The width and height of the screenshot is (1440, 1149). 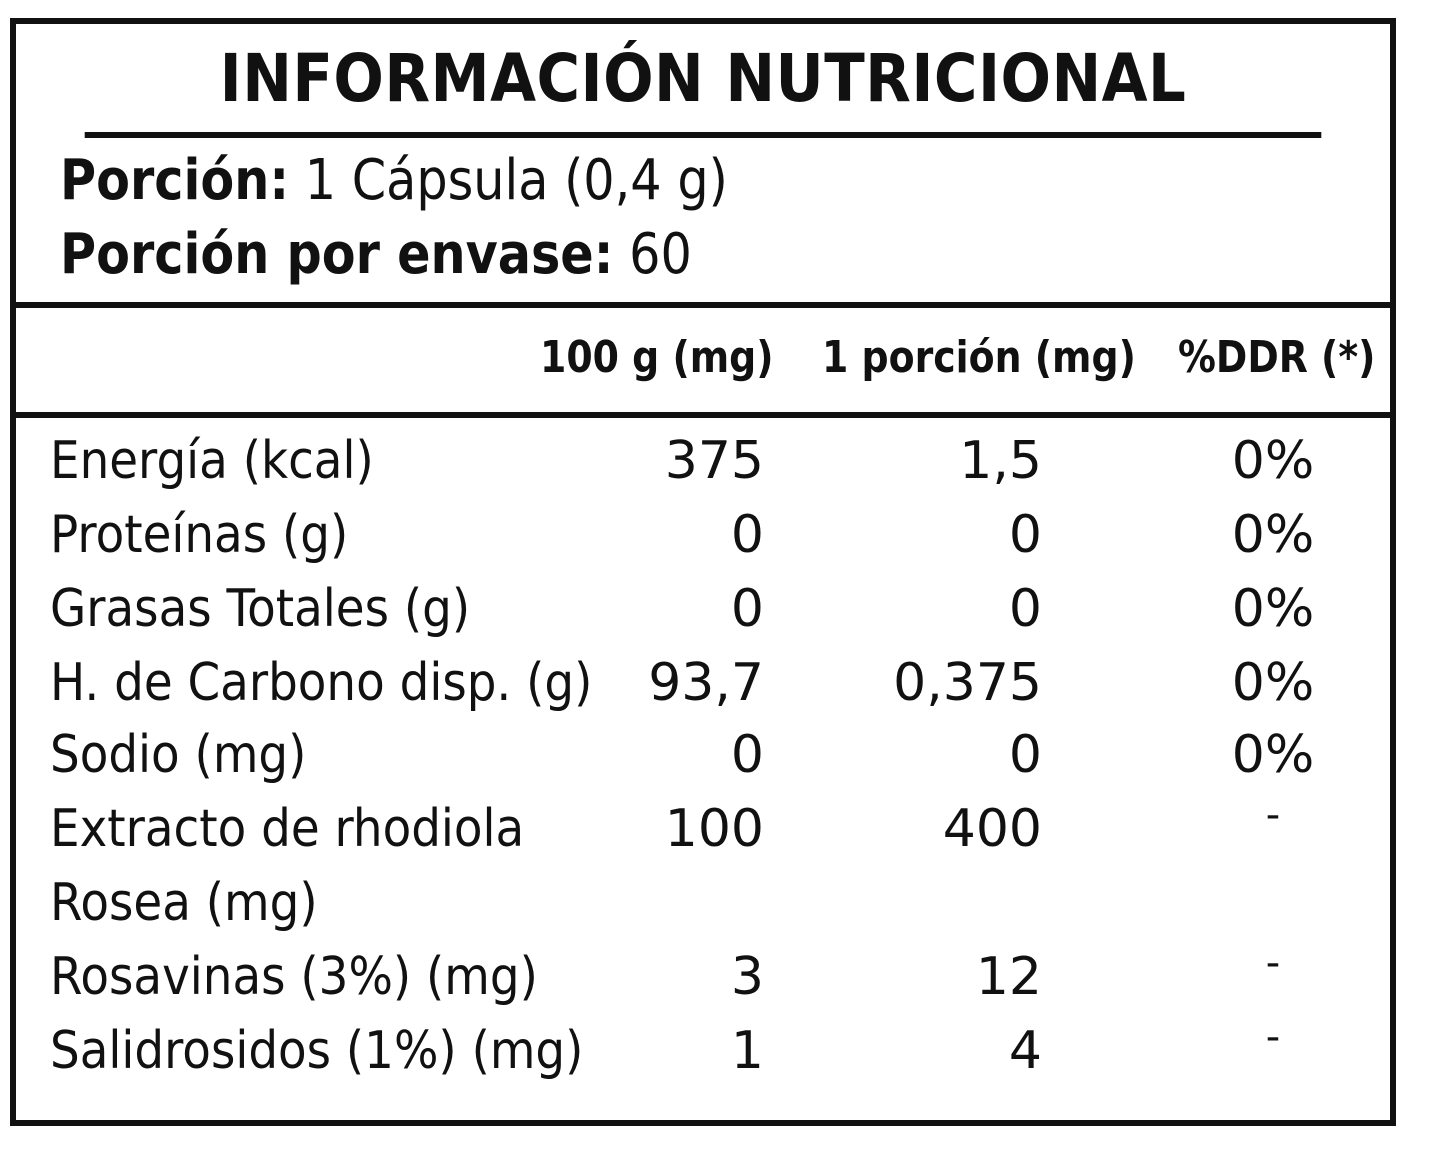 I want to click on serving-size: Porción: 1 Cápsula (0,4 g), so click(x=394, y=180).